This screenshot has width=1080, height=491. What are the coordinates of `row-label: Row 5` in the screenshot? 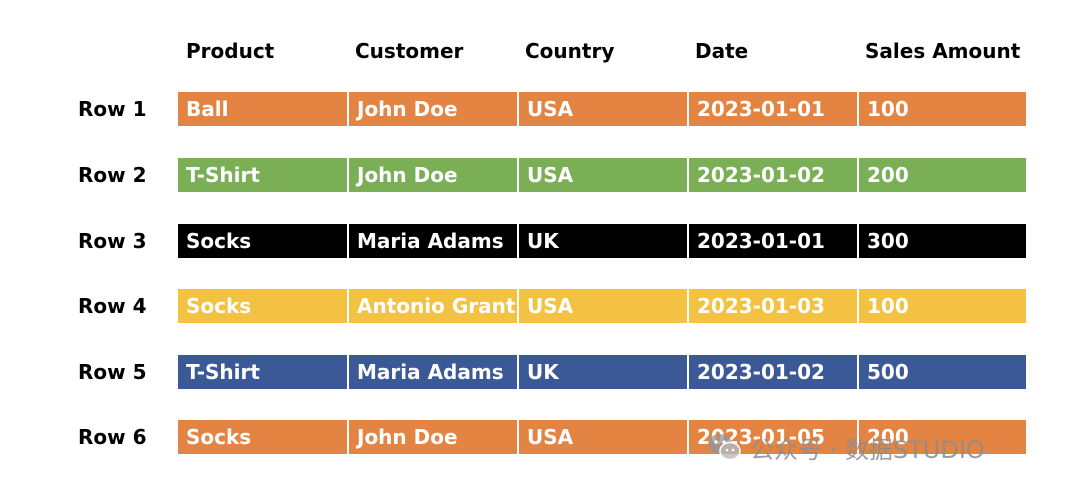 It's located at (112, 372).